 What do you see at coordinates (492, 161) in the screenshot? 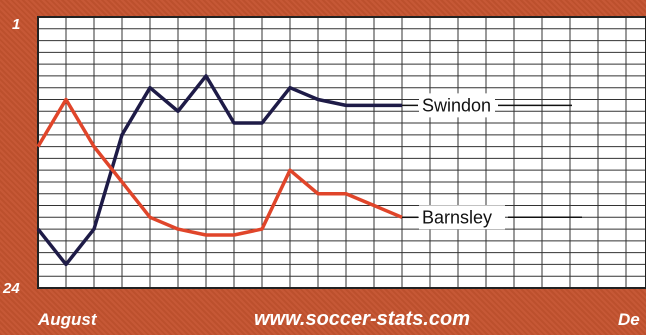
I see `series-labels: Swindon Barnsley` at bounding box center [492, 161].